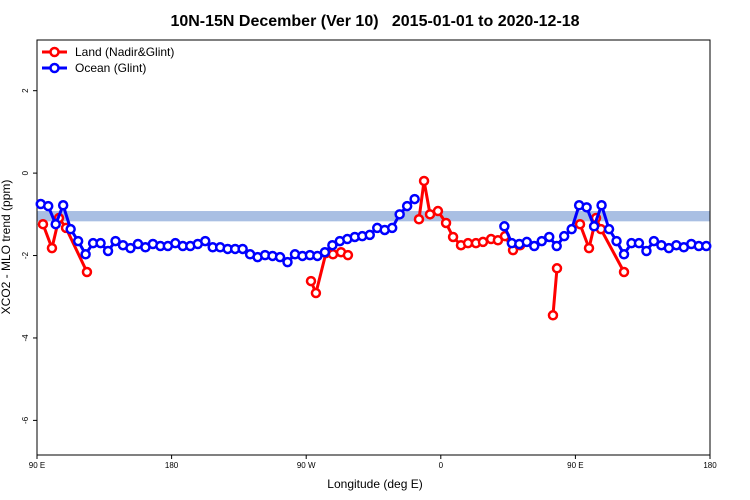  Describe the element at coordinates (374, 484) in the screenshot. I see `x-axis-label: Longitude (deg E)` at that location.